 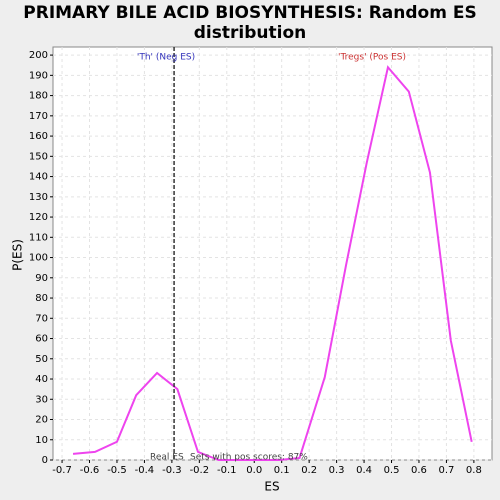 I want to click on y-tick-label: 70, so click(x=41, y=318).